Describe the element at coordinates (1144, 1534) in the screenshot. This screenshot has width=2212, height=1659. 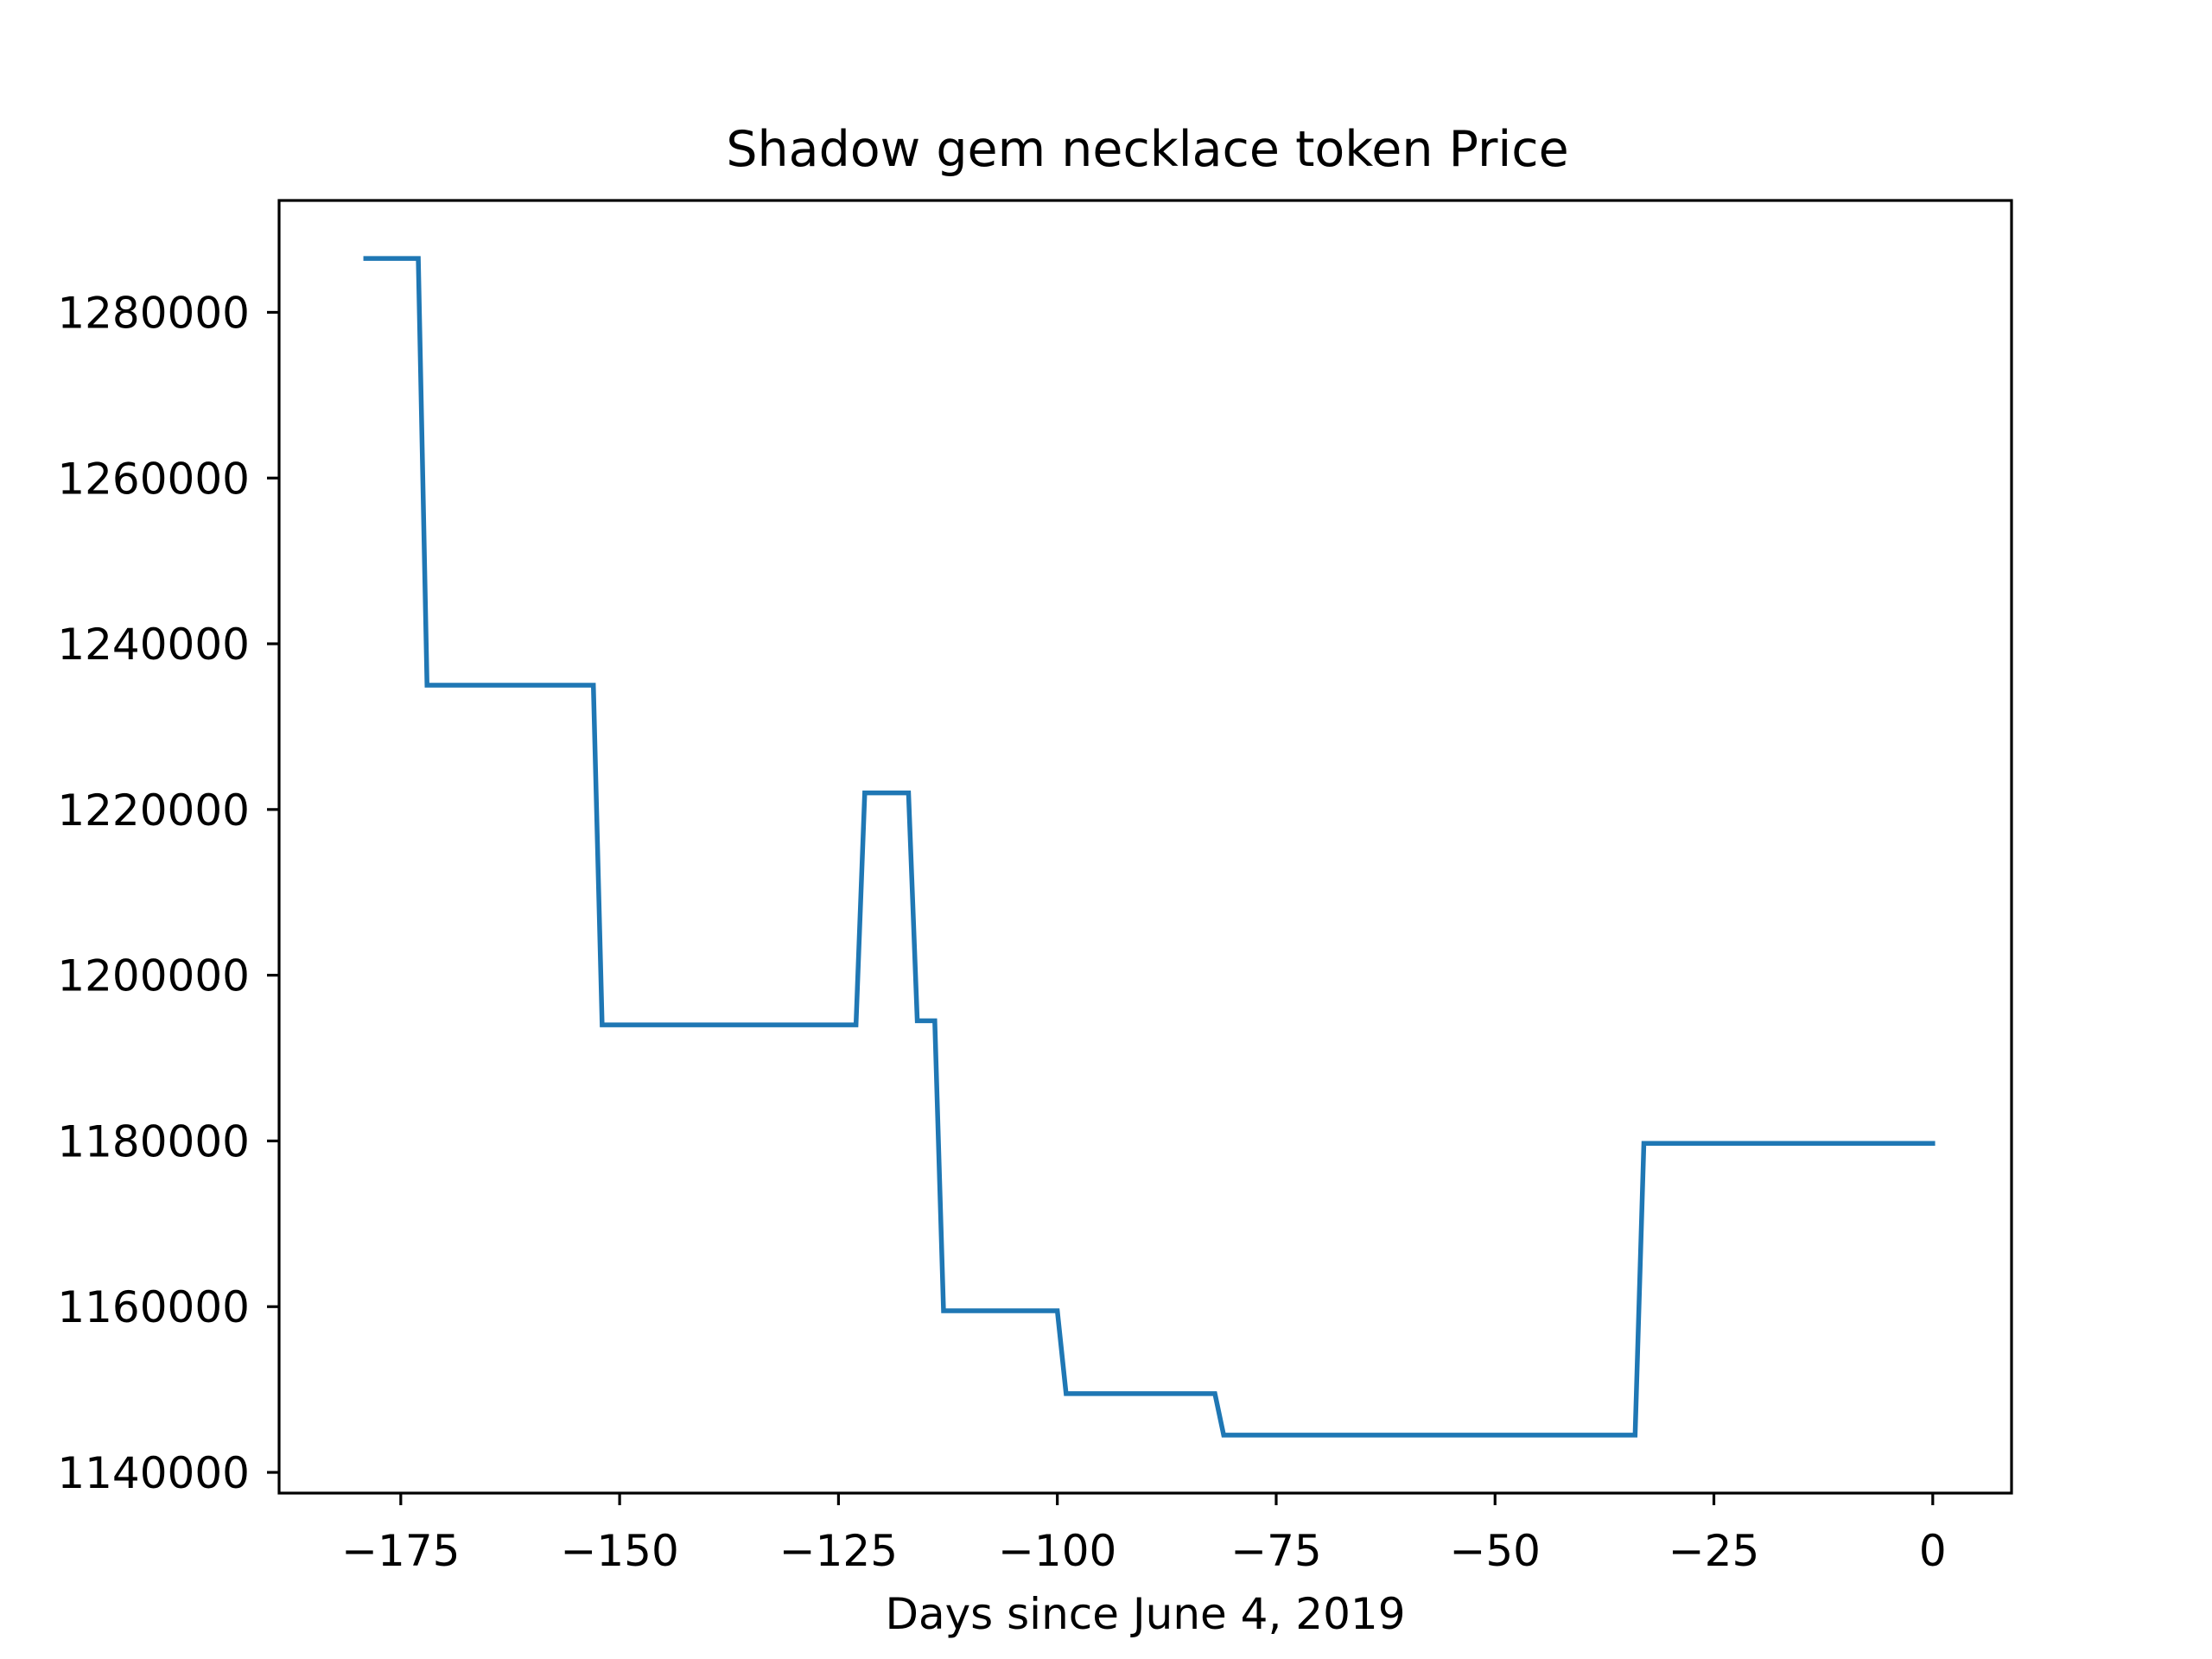
I see `x-axis: −175 −150 −125 −100 −75 −50 −25 0` at that location.